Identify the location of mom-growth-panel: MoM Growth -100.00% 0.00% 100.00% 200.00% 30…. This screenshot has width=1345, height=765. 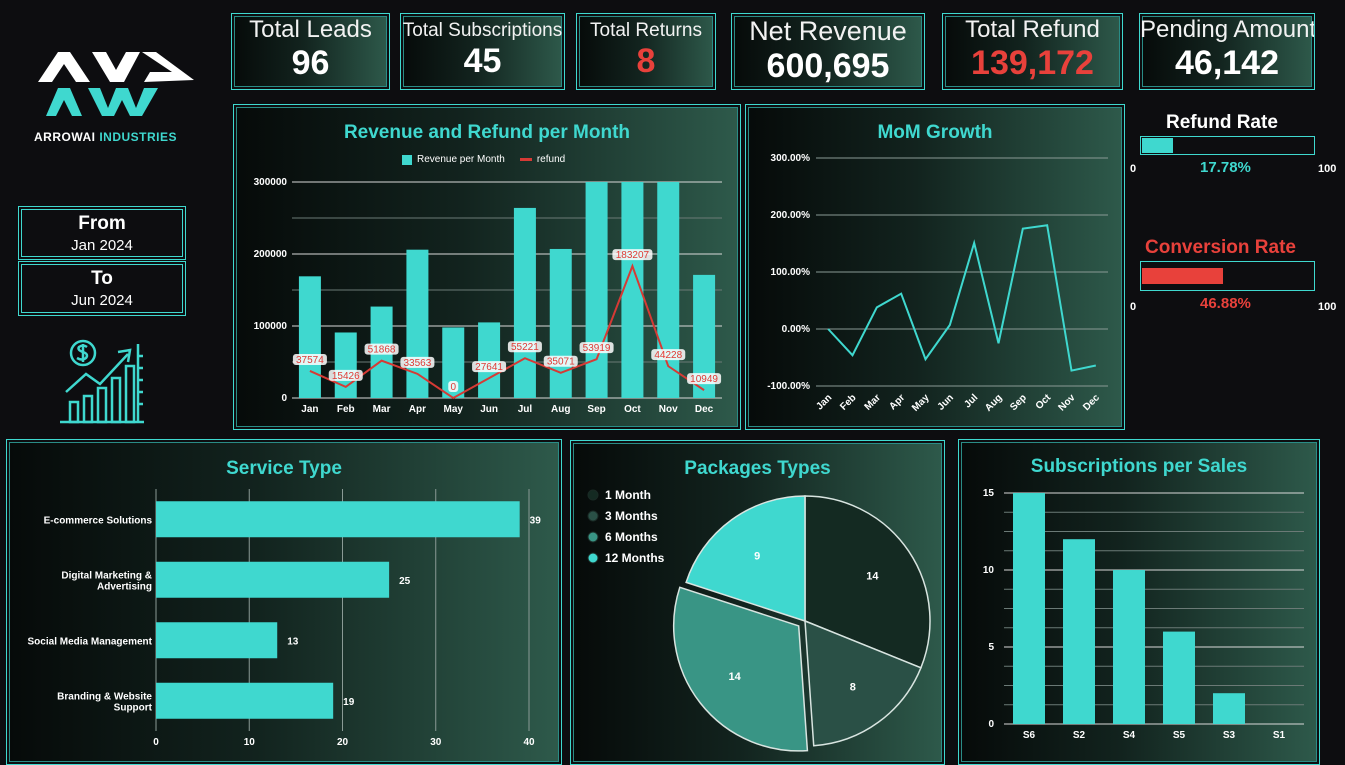
(935, 267).